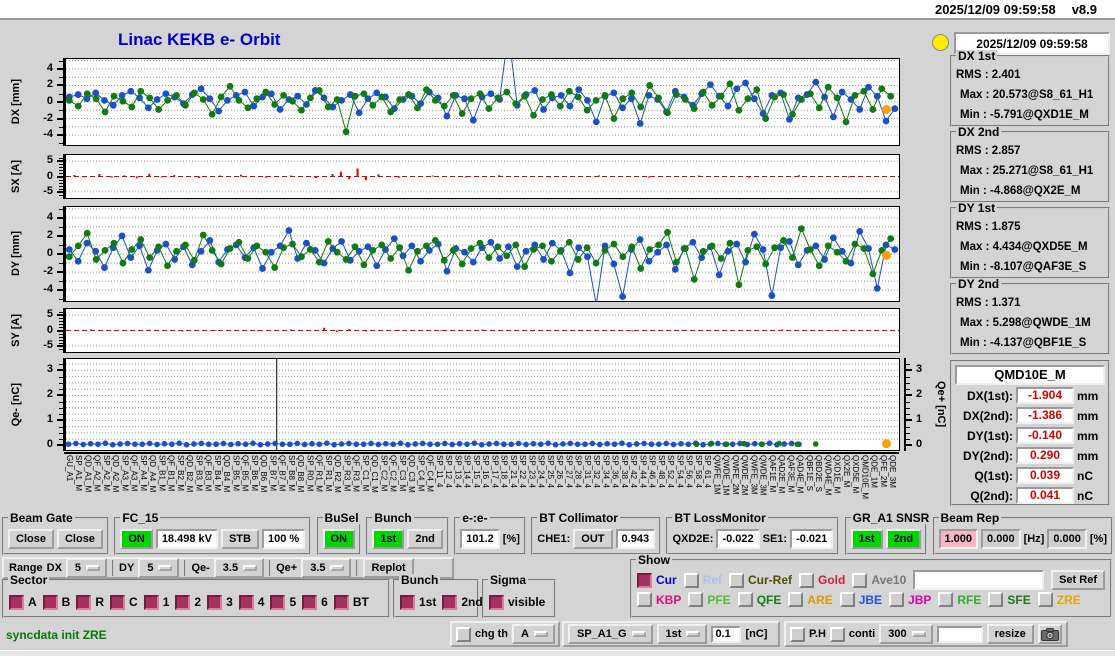 This screenshot has height=656, width=1115. Describe the element at coordinates (49, 84) in the screenshot. I see `tick-dx-2: 2` at that location.